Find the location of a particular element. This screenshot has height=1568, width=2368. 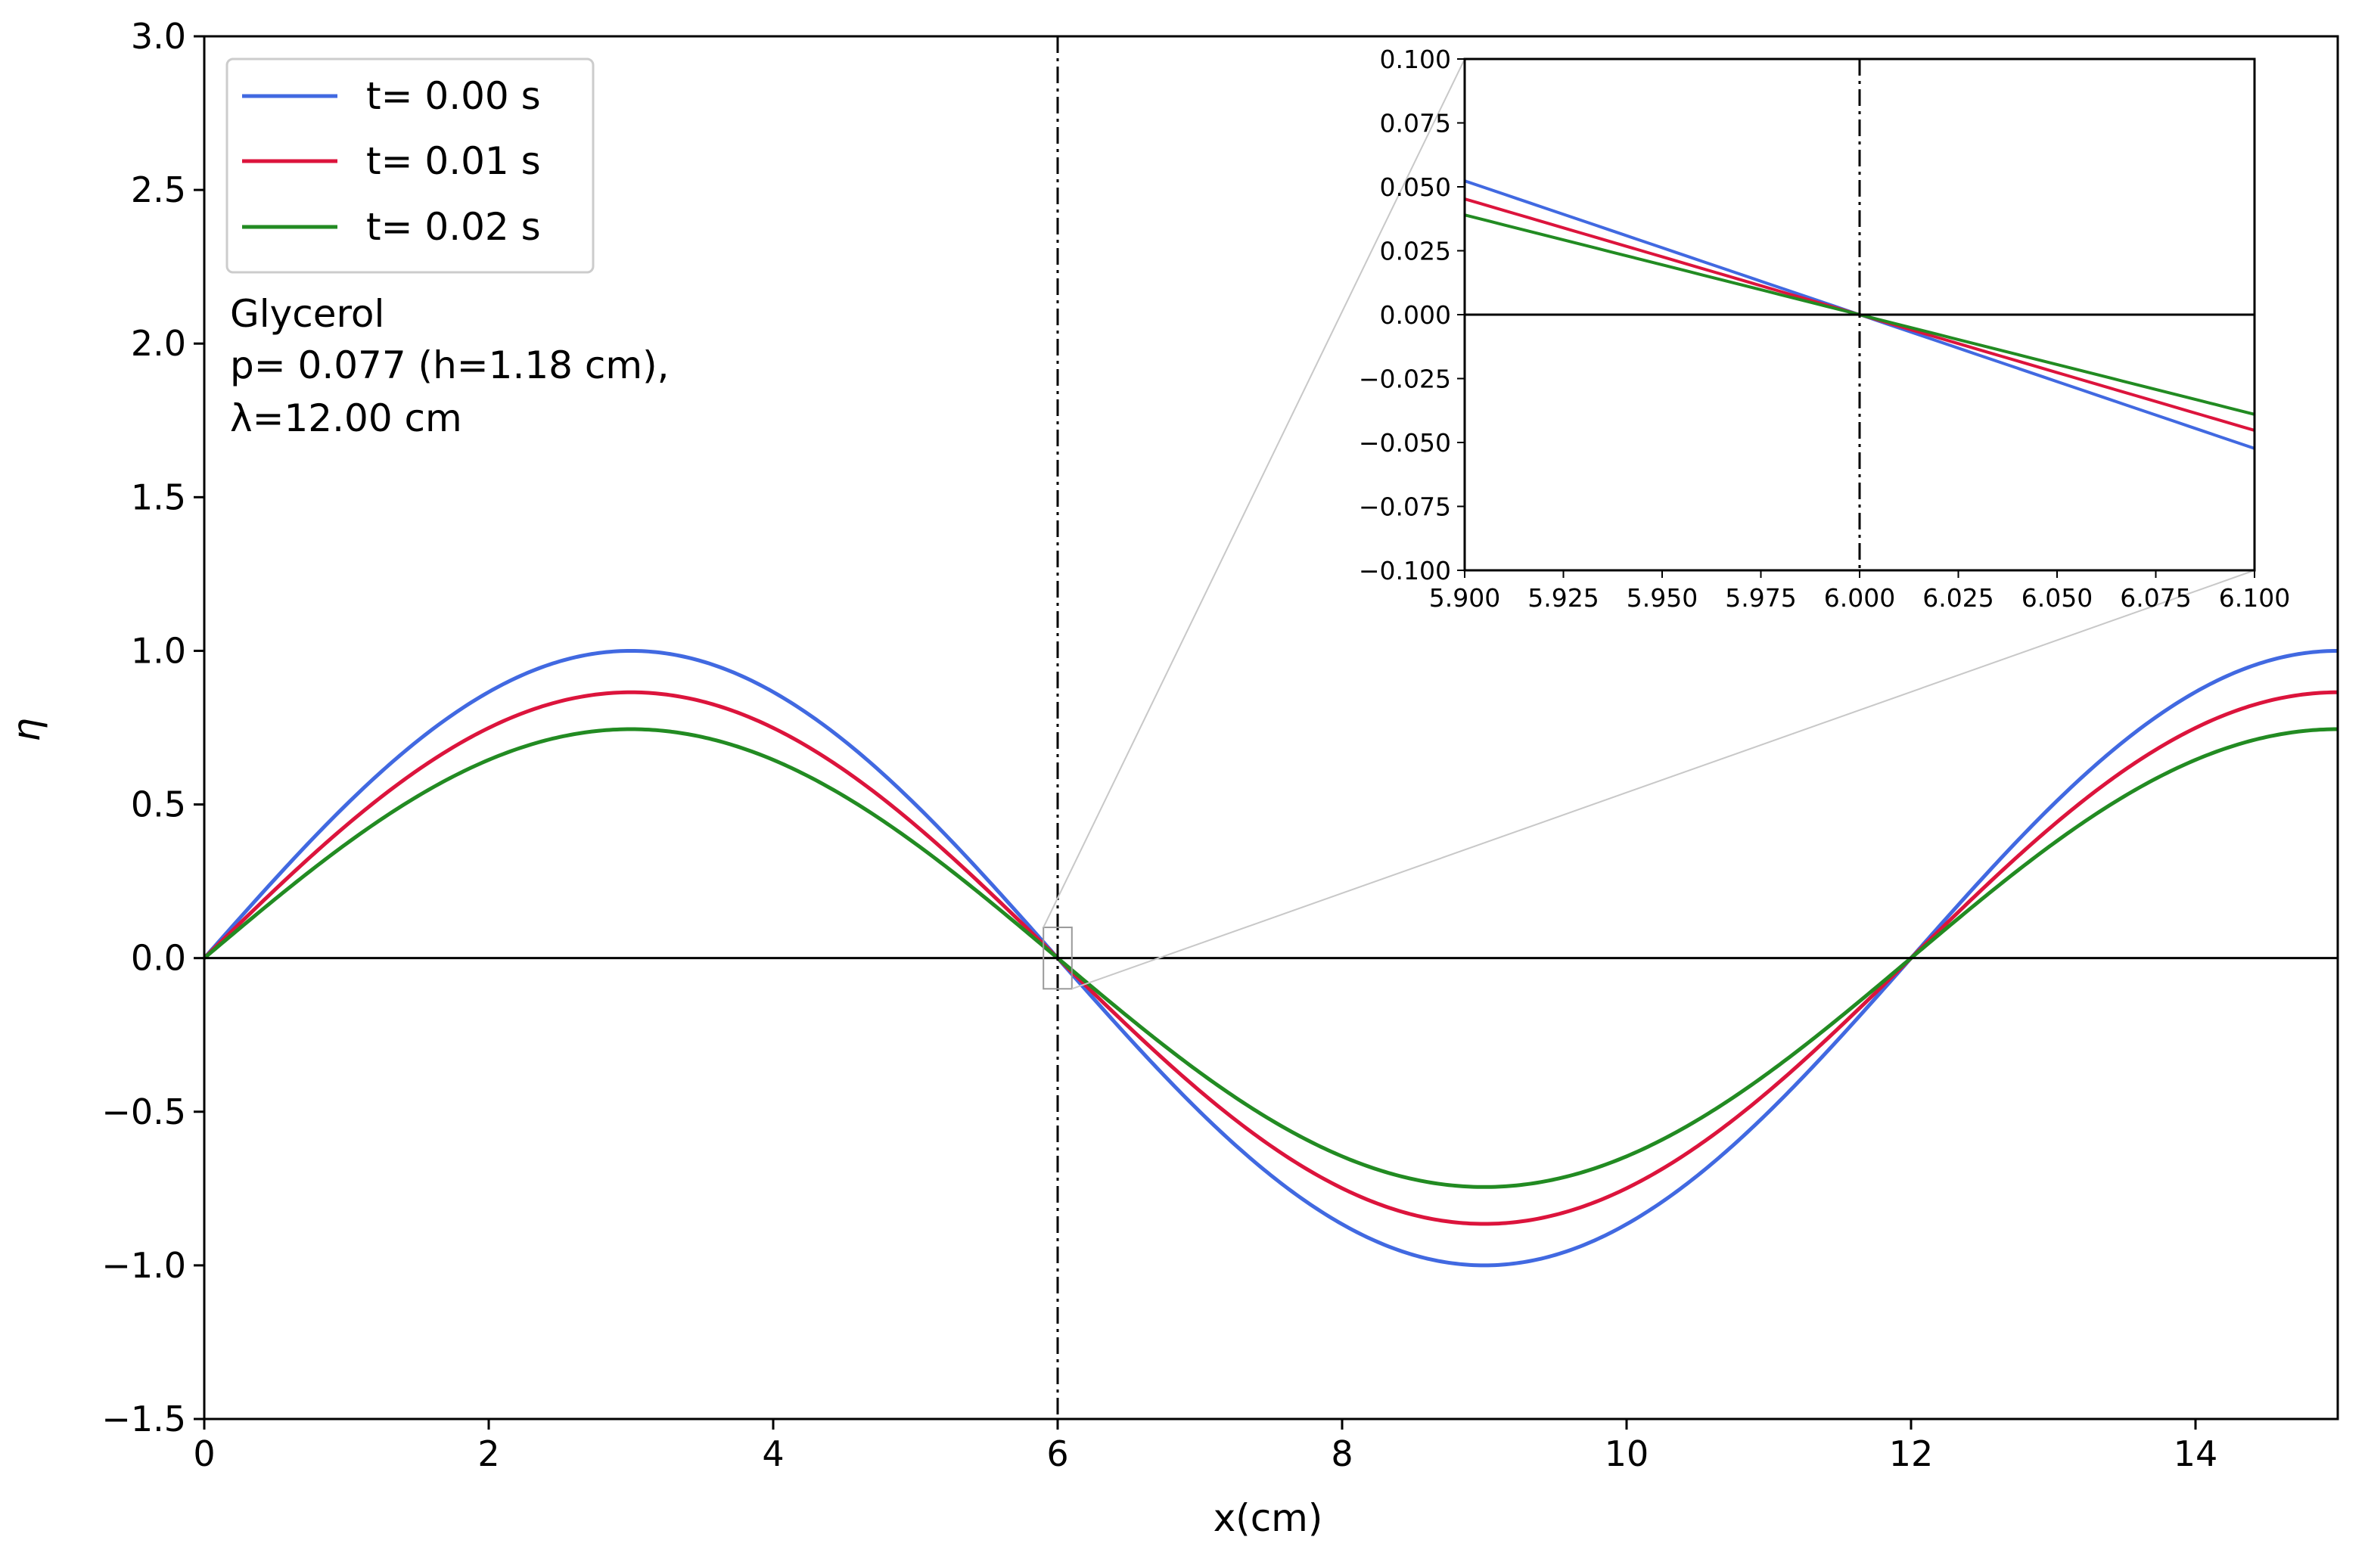

legend: t= 0.00 s t= 0.01 s t= 0.02 s is located at coordinates (410, 165).